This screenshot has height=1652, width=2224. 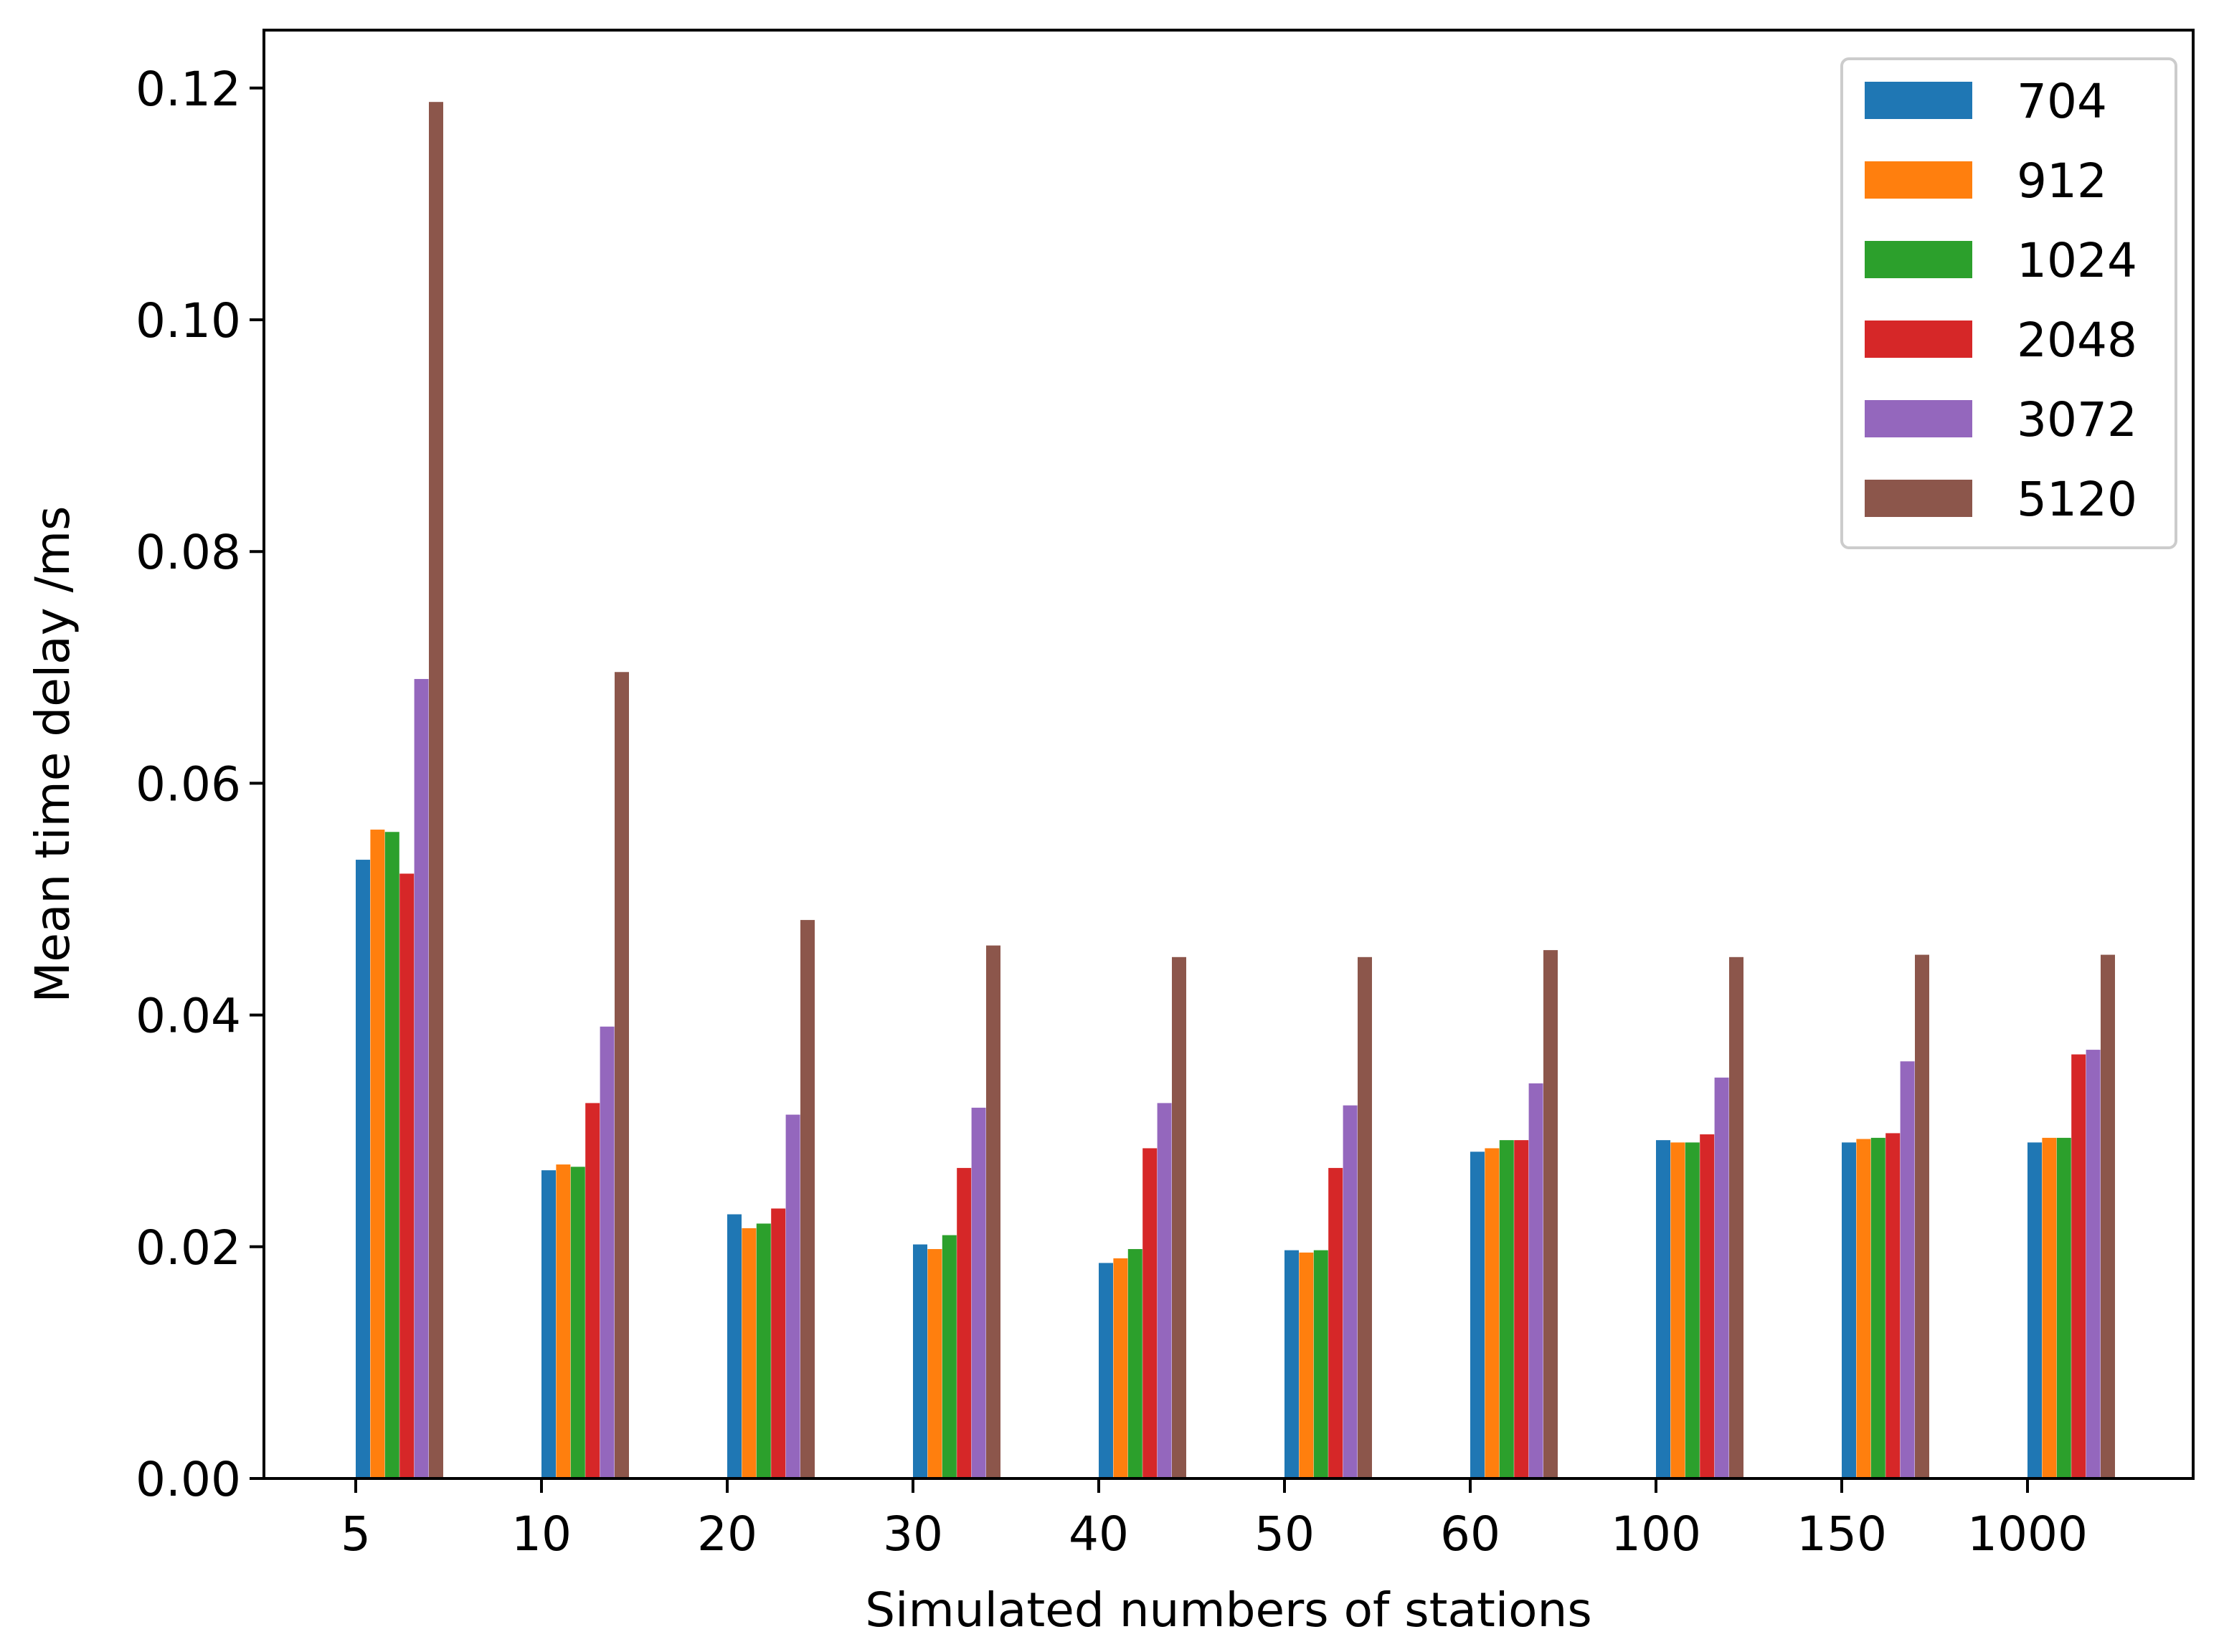 I want to click on y-axis-label: Mean time delay /ms, so click(x=53, y=753).